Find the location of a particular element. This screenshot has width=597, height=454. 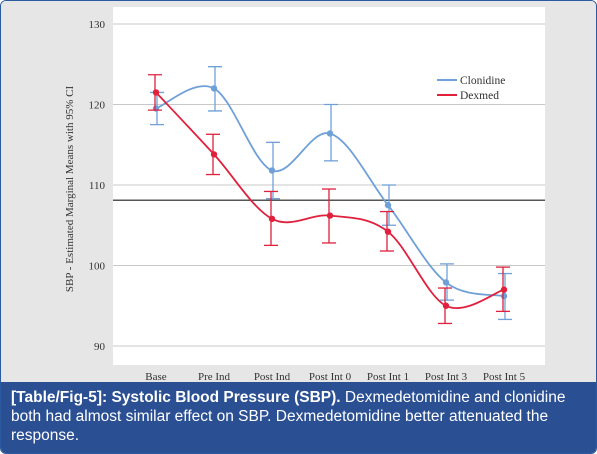

y-tick-label-120: 120 is located at coordinates (97, 106).